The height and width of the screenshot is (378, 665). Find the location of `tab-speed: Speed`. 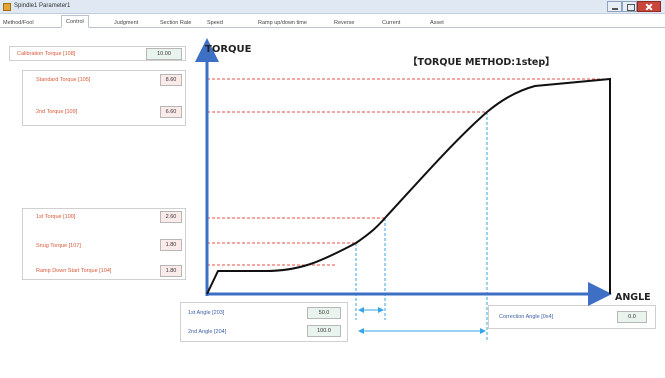

tab-speed: Speed is located at coordinates (215, 23).